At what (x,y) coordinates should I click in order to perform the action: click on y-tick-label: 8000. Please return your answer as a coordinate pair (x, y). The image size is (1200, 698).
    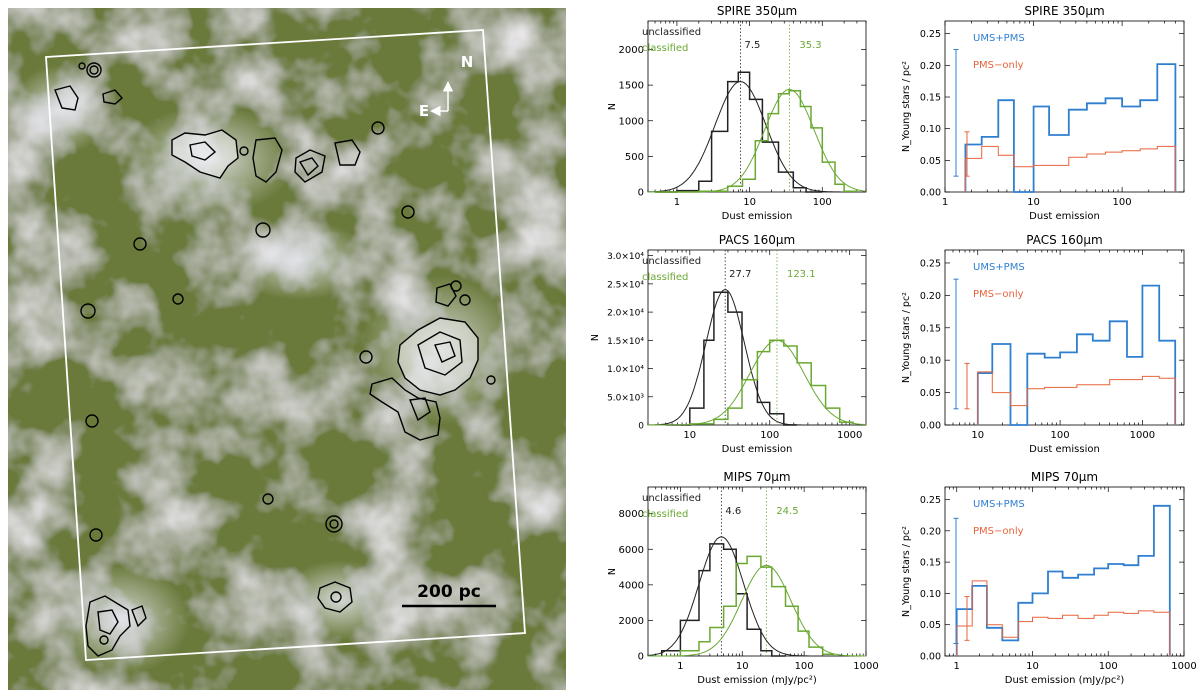
    Looking at the image, I should click on (631, 514).